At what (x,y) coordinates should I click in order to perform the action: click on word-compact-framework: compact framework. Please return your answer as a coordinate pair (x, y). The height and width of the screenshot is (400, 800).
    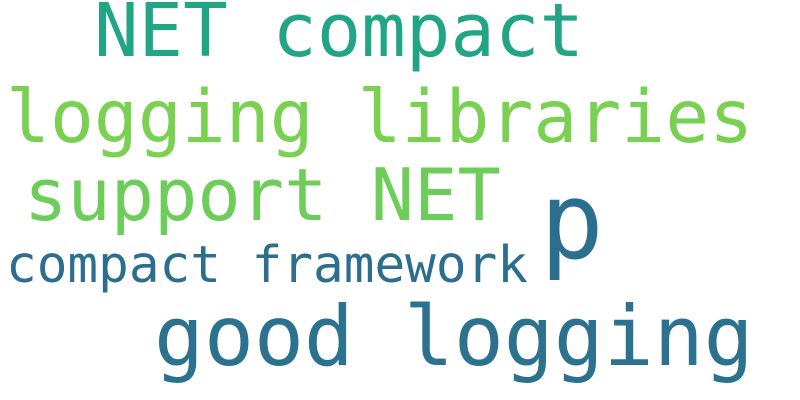
    Looking at the image, I should click on (267, 265).